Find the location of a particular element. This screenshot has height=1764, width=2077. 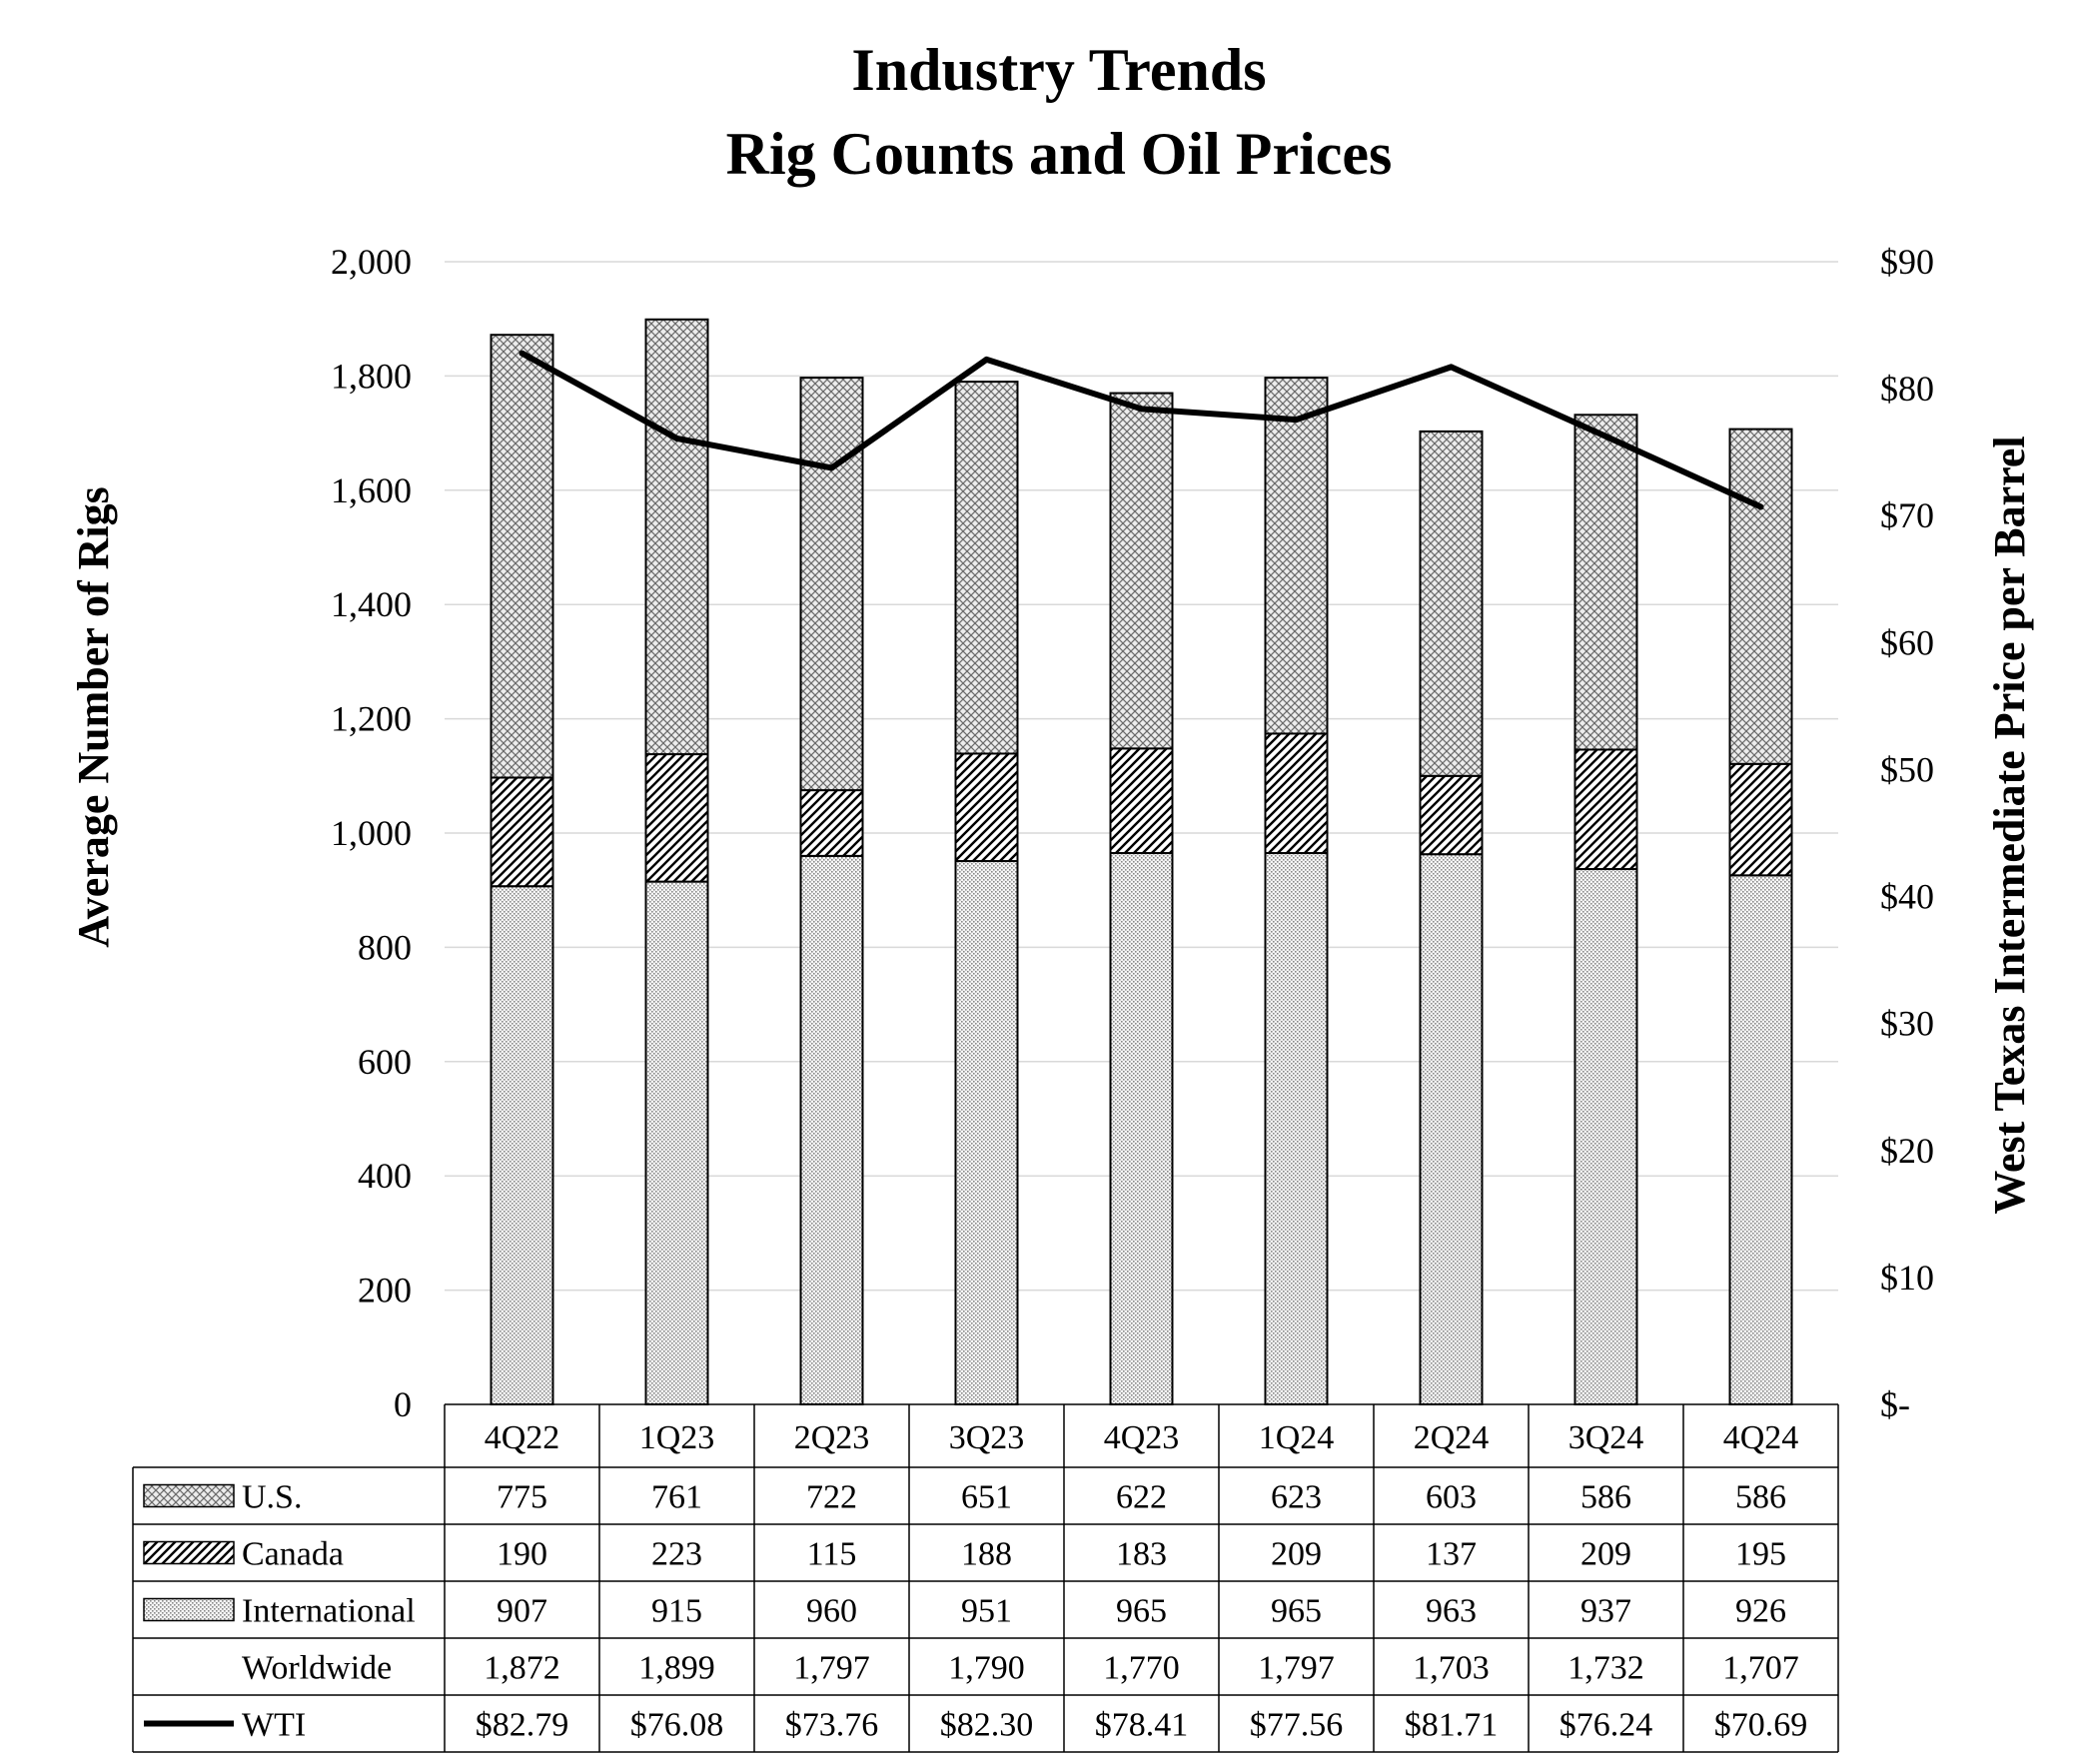

table-cell: 115 is located at coordinates (832, 1554).